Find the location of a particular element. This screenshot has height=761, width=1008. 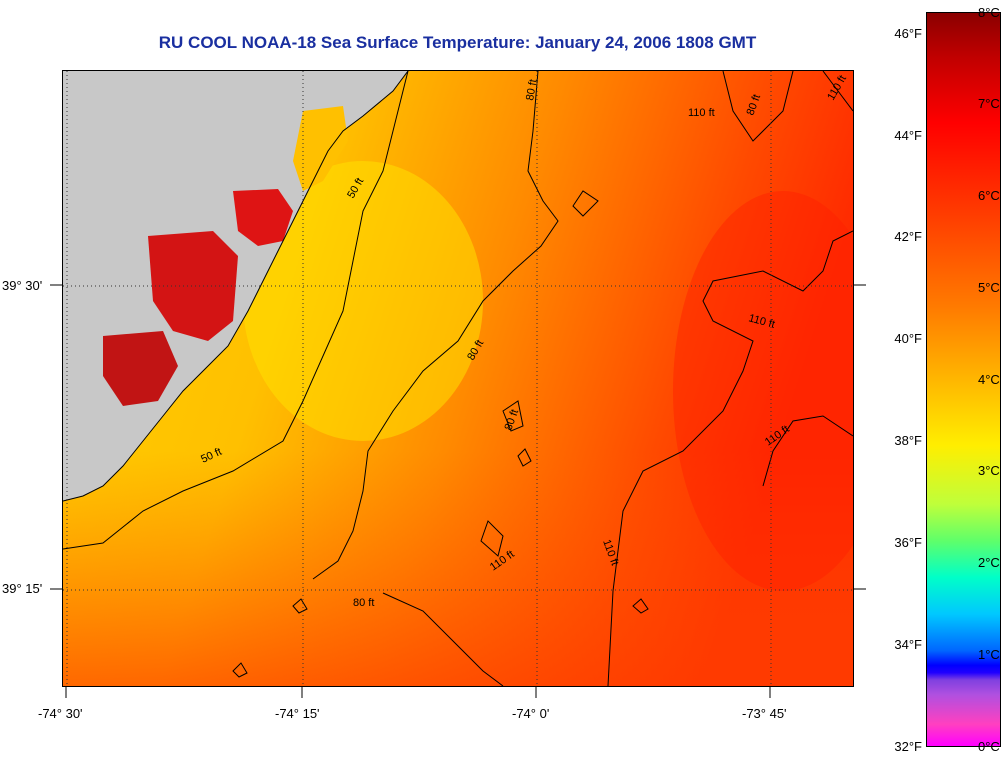

colorbar-frame is located at coordinates (963, 379).